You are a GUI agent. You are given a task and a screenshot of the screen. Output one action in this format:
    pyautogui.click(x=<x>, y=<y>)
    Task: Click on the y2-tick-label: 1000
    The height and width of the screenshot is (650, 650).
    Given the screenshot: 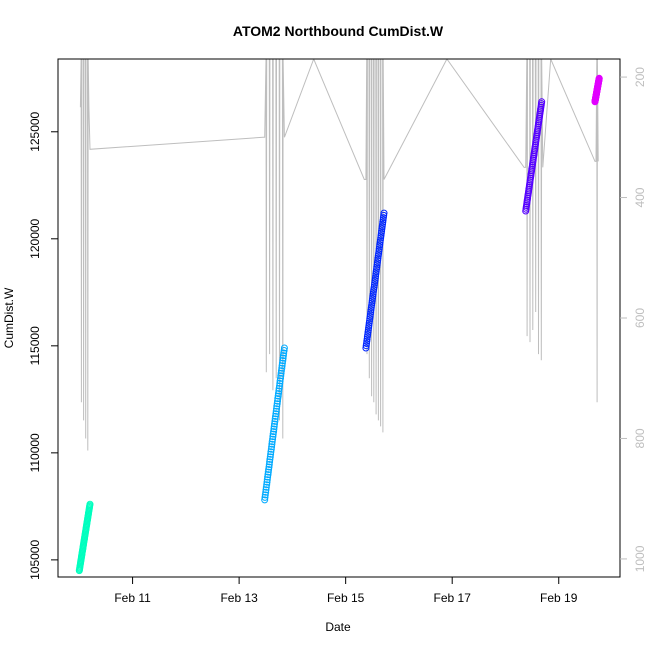 What is the action you would take?
    pyautogui.click(x=640, y=558)
    